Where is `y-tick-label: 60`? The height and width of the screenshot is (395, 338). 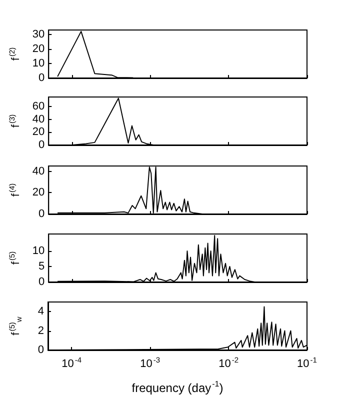 y-tick-label: 60 is located at coordinates (38, 106).